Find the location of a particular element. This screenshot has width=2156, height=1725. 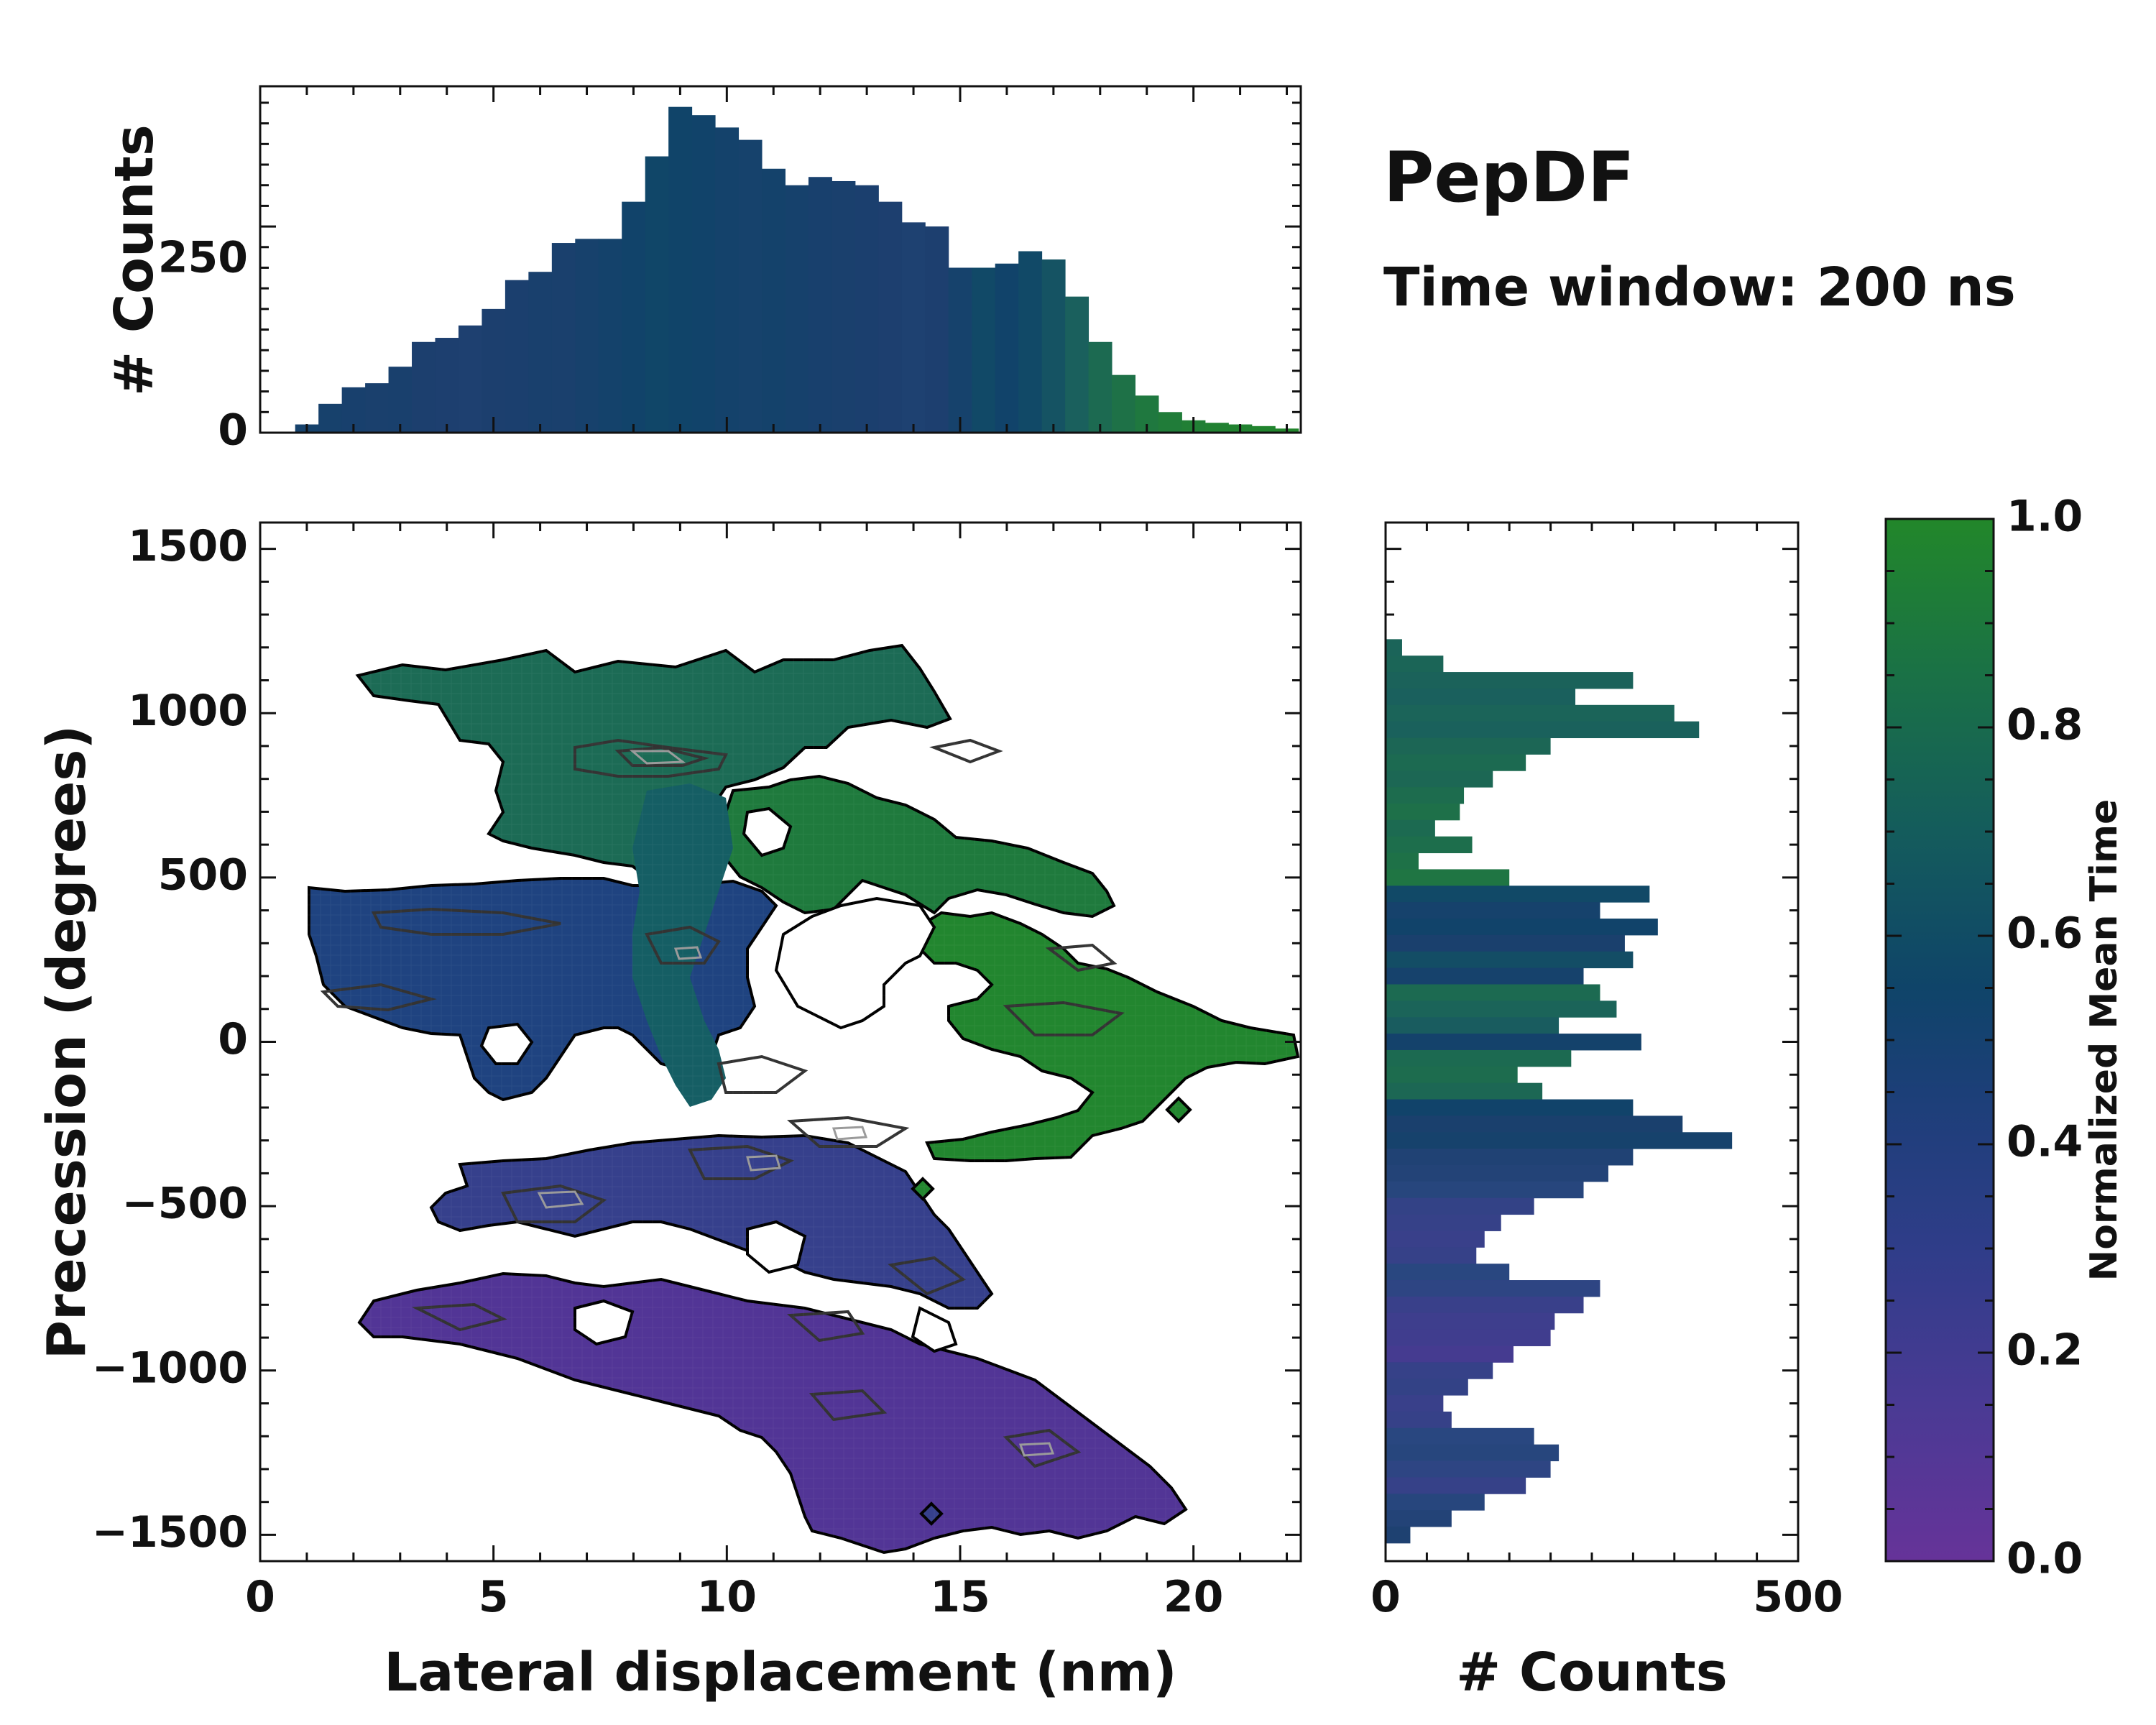

colorbar-label: Normalized Mean Time is located at coordinates (2104, 1040).